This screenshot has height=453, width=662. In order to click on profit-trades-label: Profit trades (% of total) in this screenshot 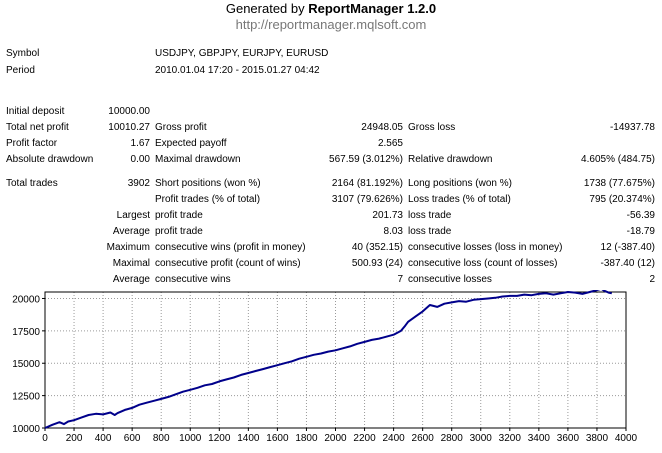, I will do `click(208, 199)`.